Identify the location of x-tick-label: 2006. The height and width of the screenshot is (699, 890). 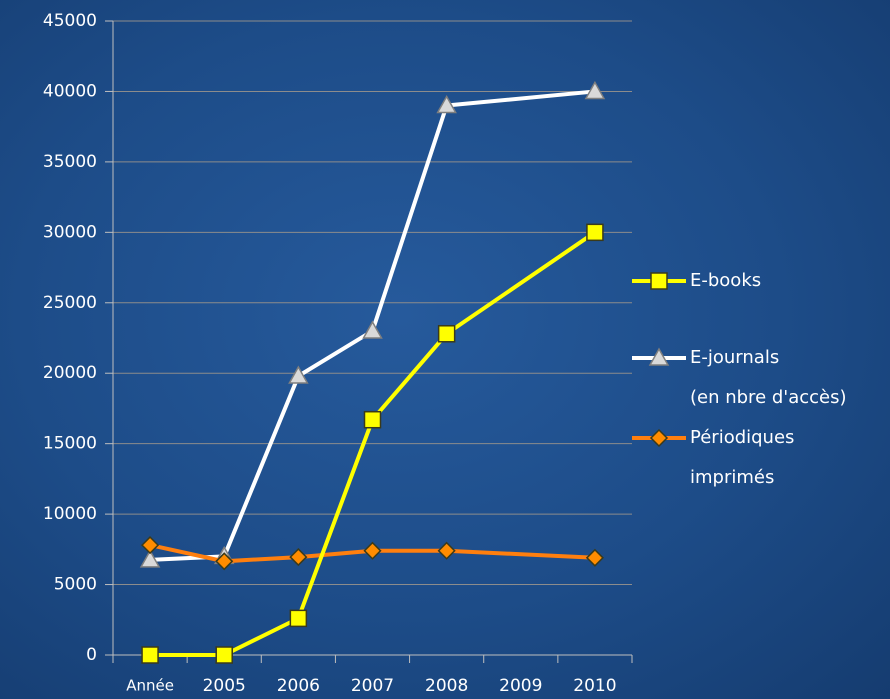
(298, 686).